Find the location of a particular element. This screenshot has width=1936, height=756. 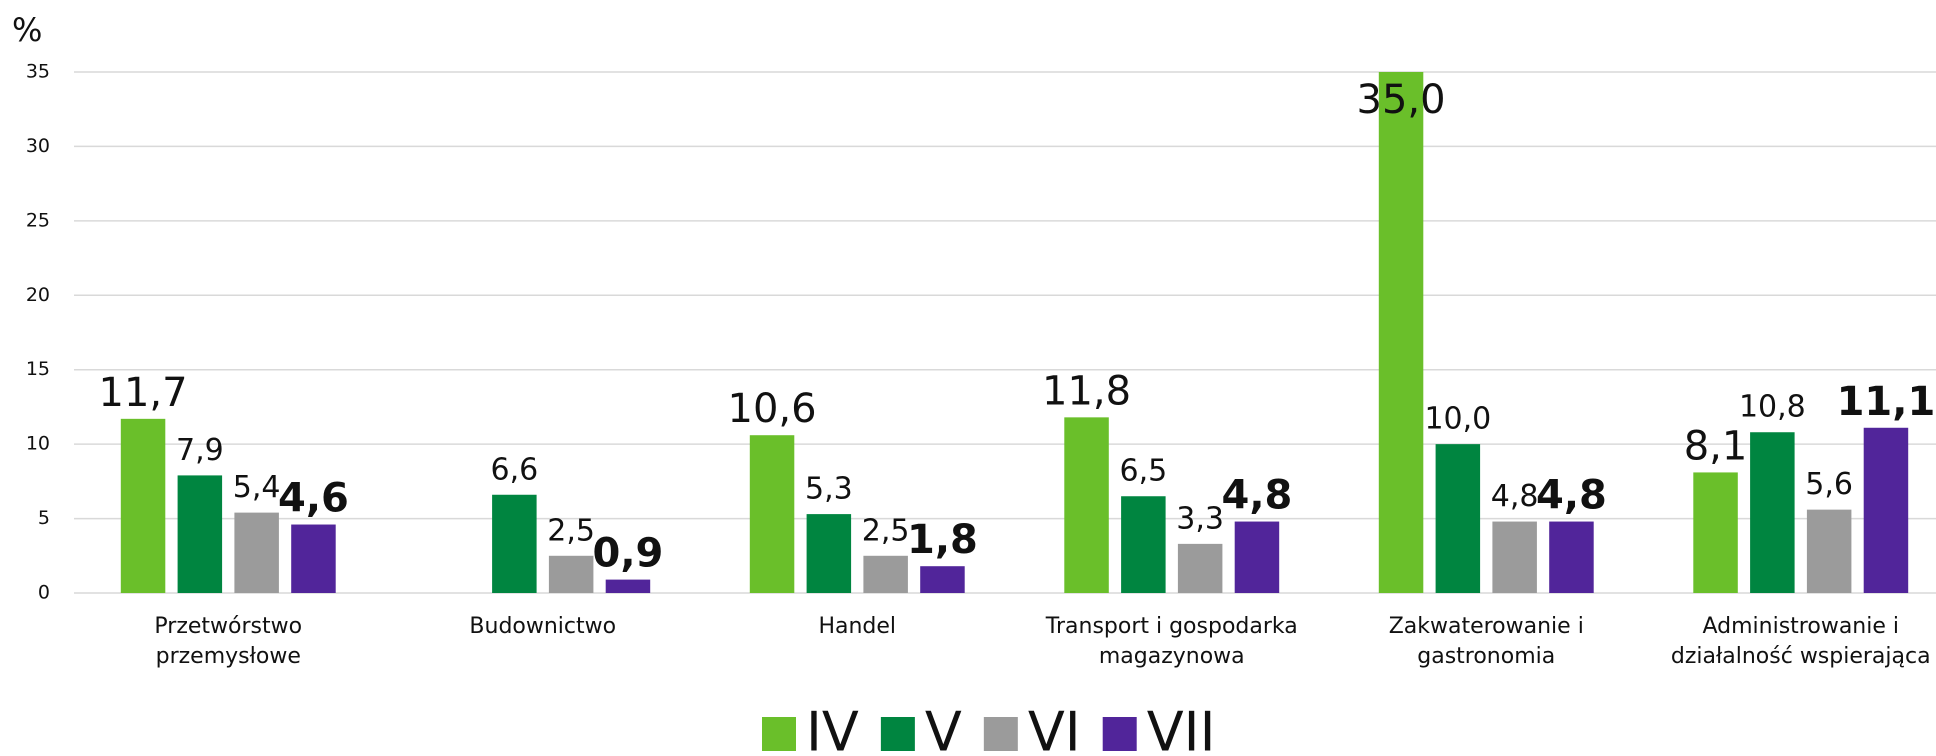

value-label: 3,3 is located at coordinates (1200, 518).